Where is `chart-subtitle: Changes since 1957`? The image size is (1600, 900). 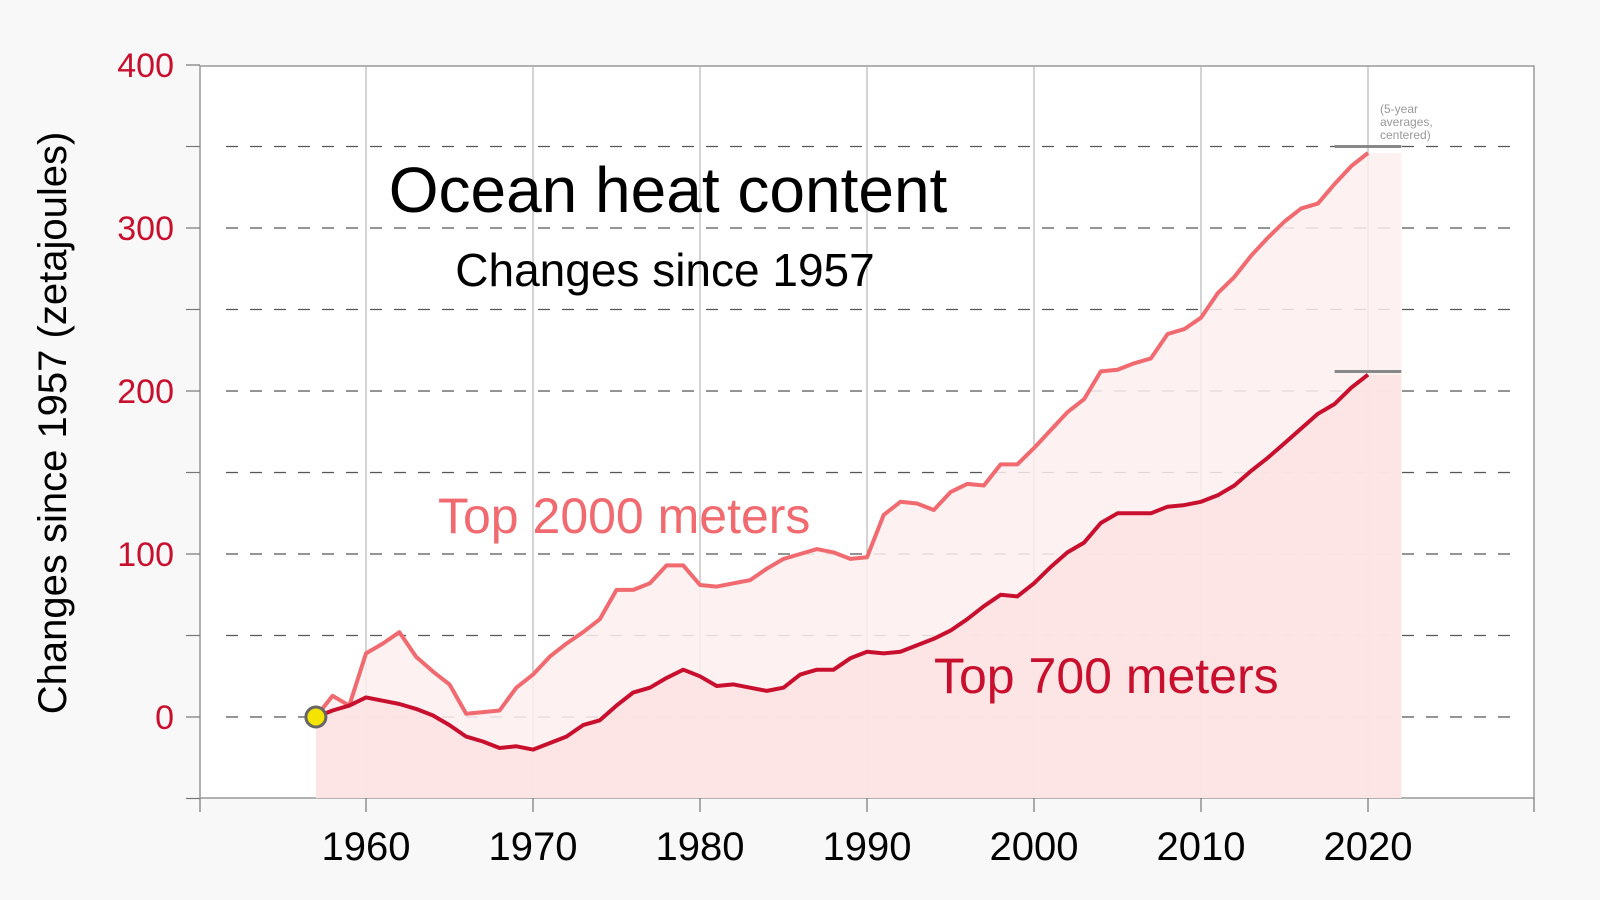
chart-subtitle: Changes since 1957 is located at coordinates (664, 270).